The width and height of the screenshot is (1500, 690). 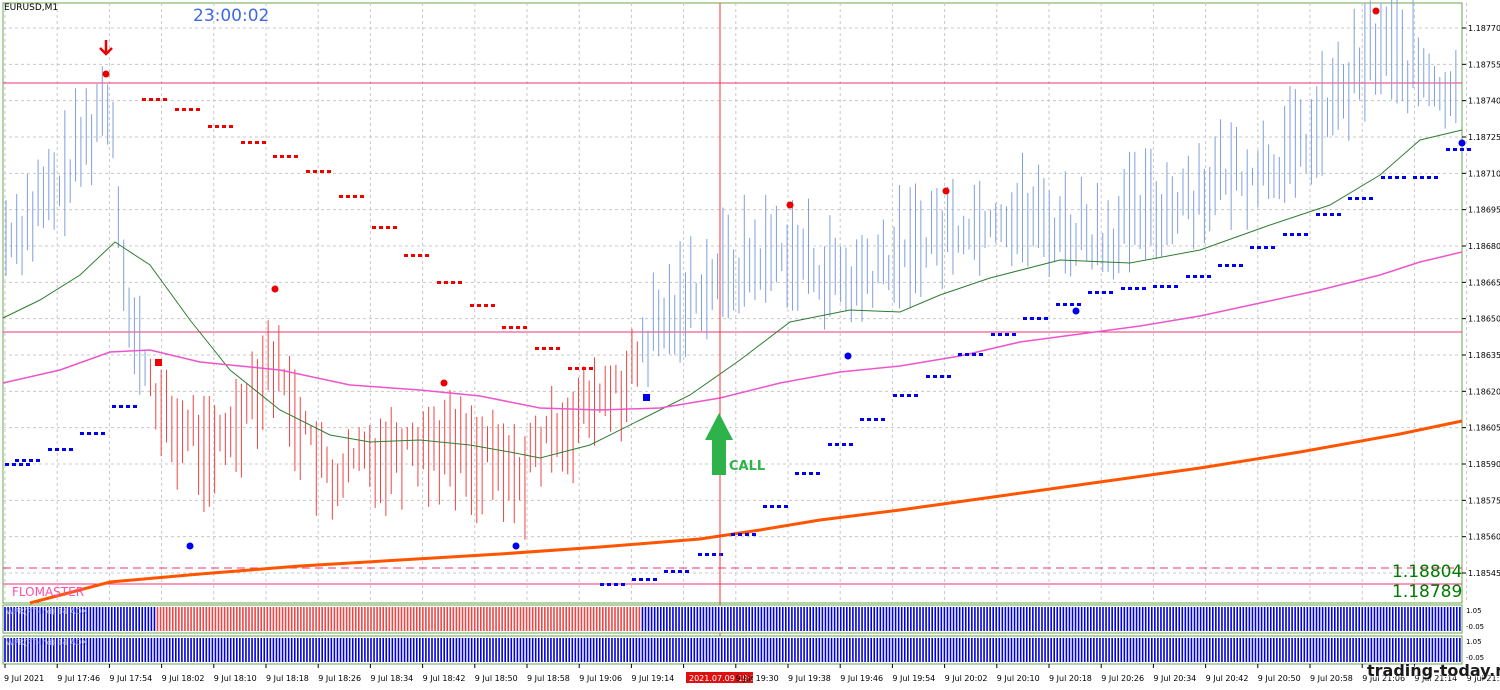 I want to click on time-tick-label: 9 Jul 18:58, so click(x=548, y=678).